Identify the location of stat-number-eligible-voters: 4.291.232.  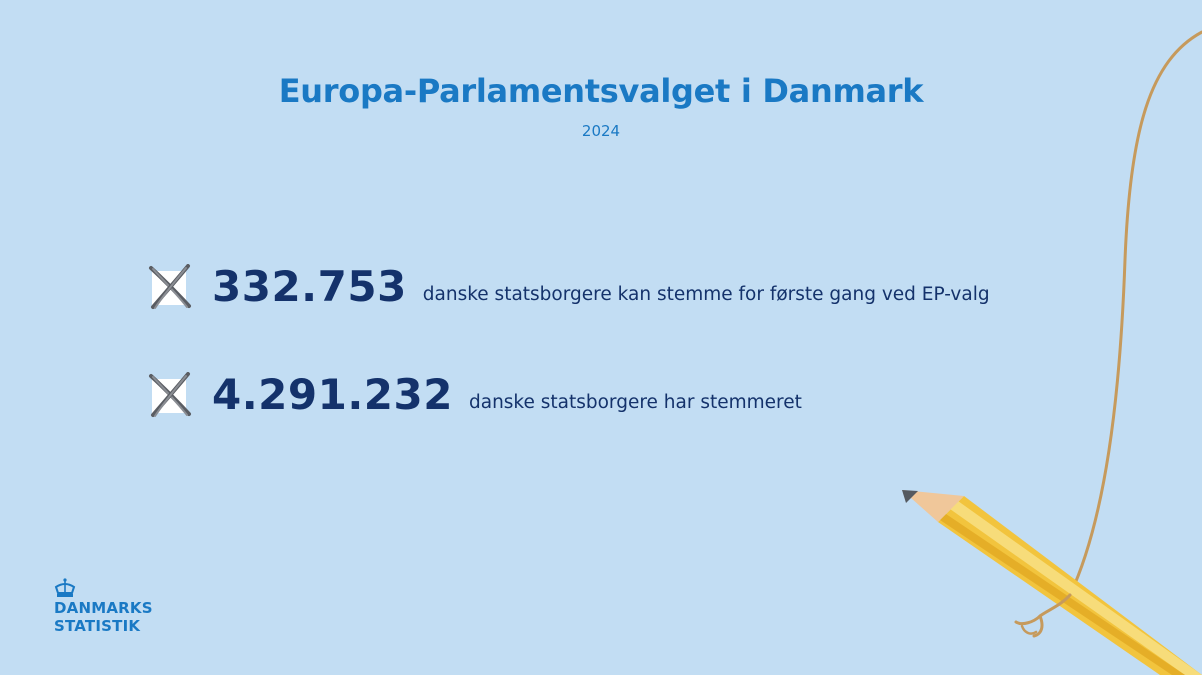
(332, 394).